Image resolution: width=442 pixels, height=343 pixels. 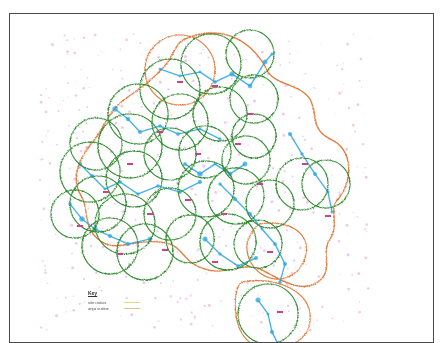 I want to click on legend-row-area-outline: area outline, so click(x=133, y=308).